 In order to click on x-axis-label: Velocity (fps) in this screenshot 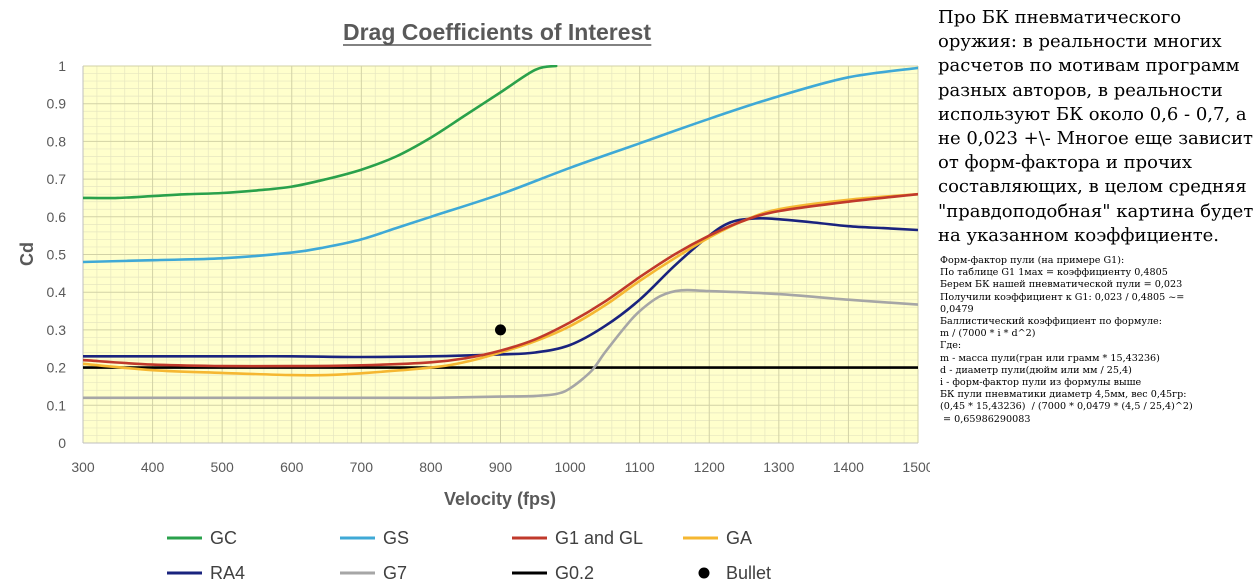, I will do `click(500, 499)`.